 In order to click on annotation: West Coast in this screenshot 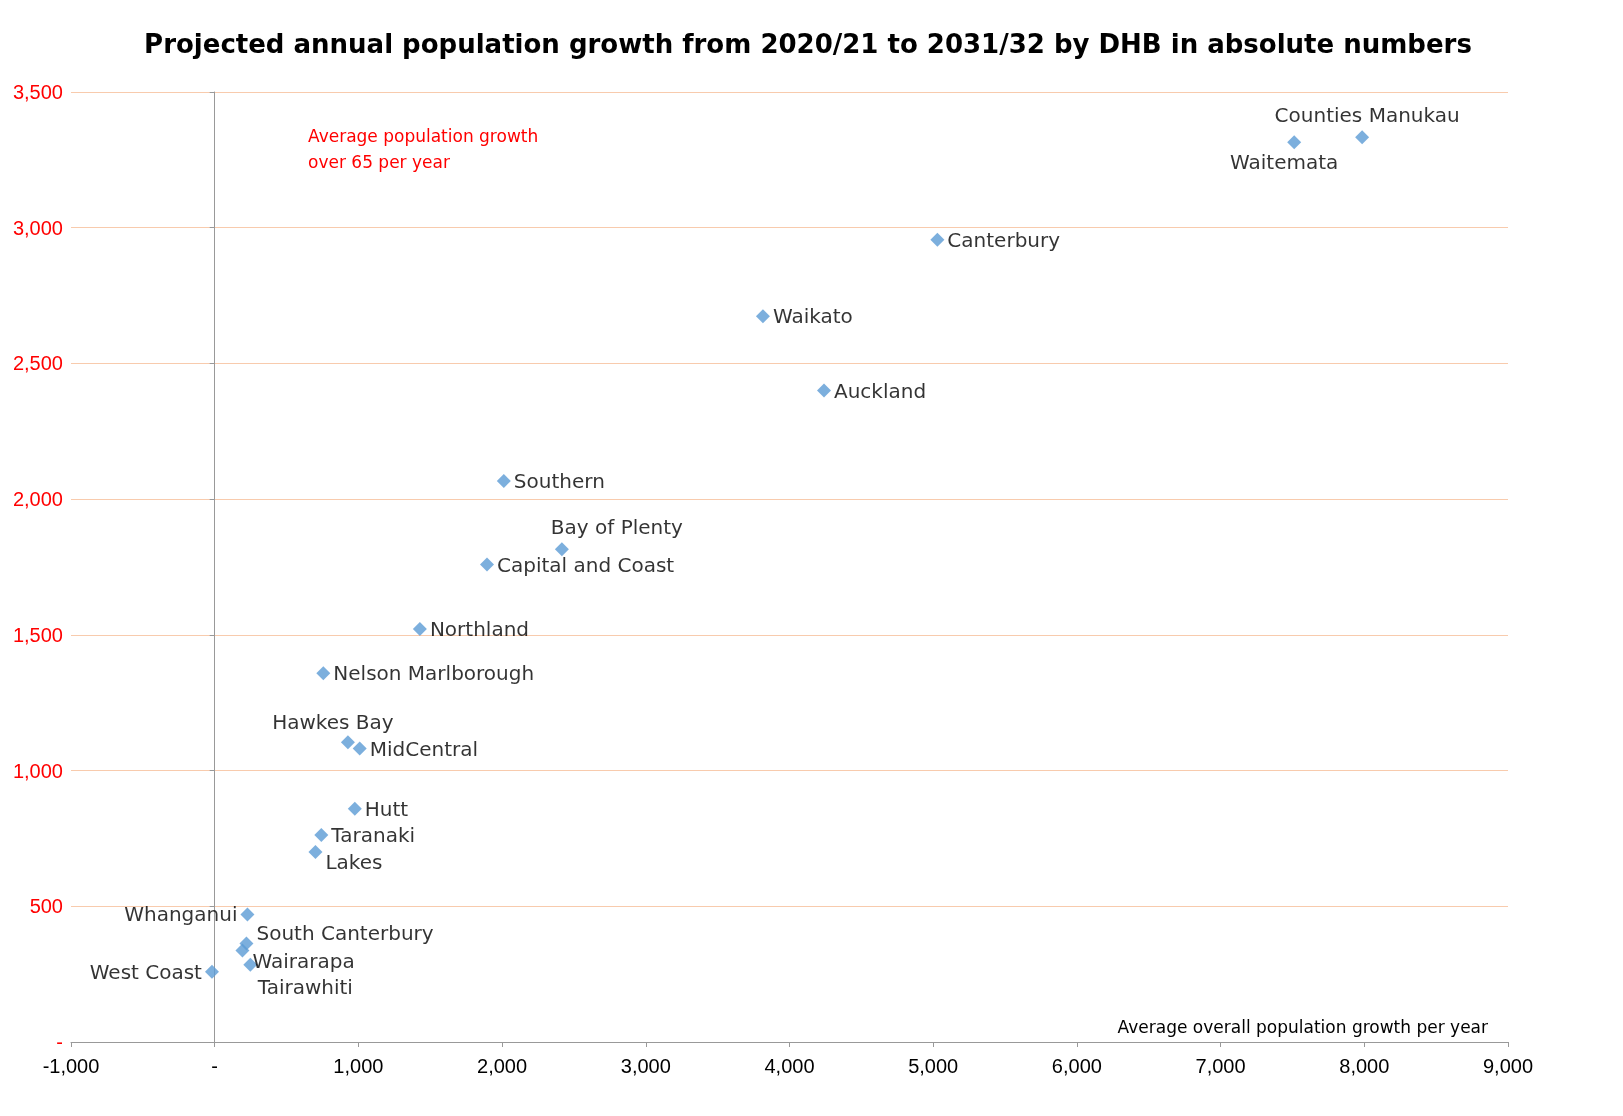, I will do `click(146, 971)`.